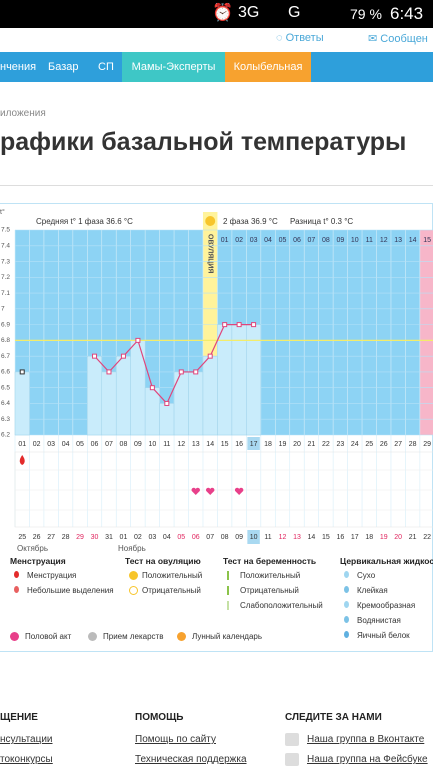  What do you see at coordinates (367, 759) in the screenshot?
I see `footer-link: Наша группа на Фейсбуке` at bounding box center [367, 759].